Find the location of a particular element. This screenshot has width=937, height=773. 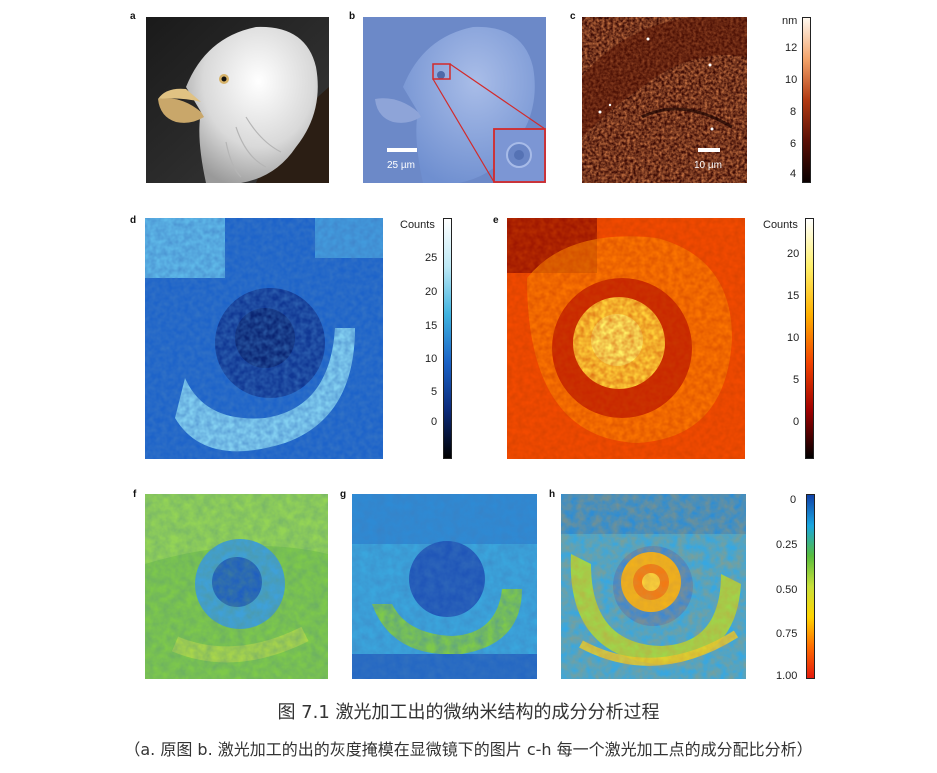

panel-h-ratio-map is located at coordinates (653, 586).